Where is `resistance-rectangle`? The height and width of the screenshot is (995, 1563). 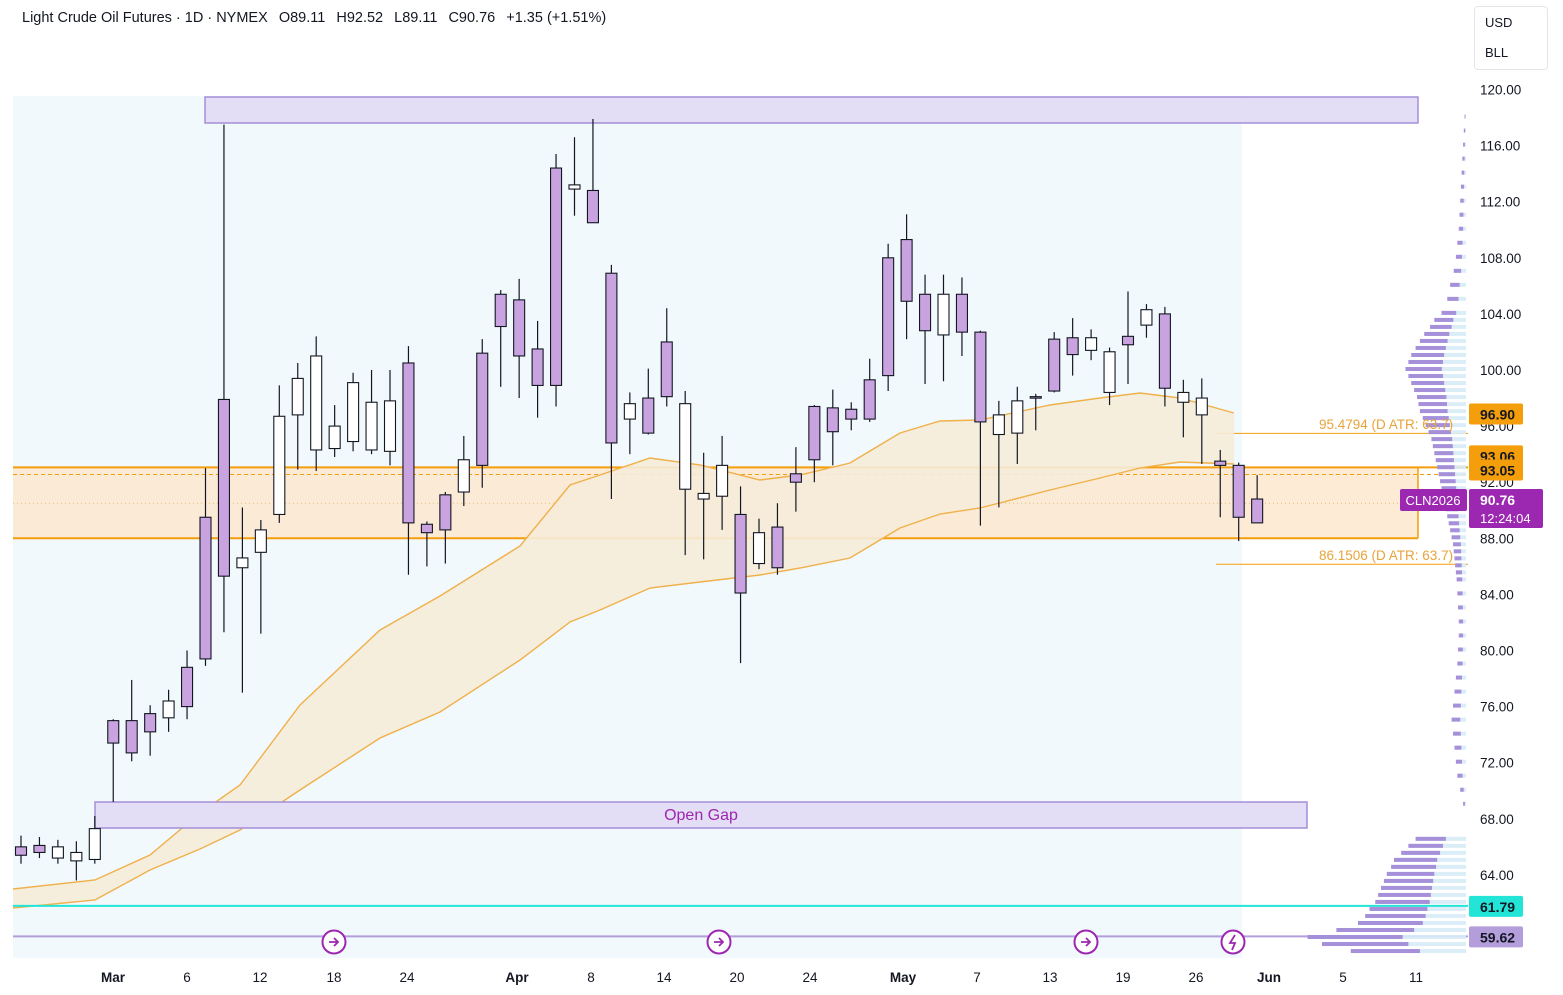
resistance-rectangle is located at coordinates (811, 110).